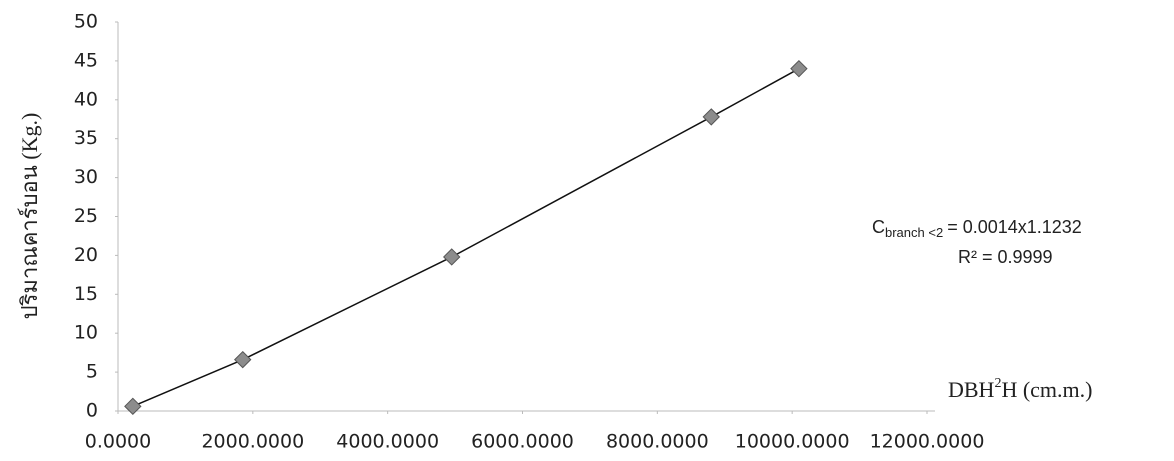  I want to click on x-tick-label: 4000.0000, so click(387, 442).